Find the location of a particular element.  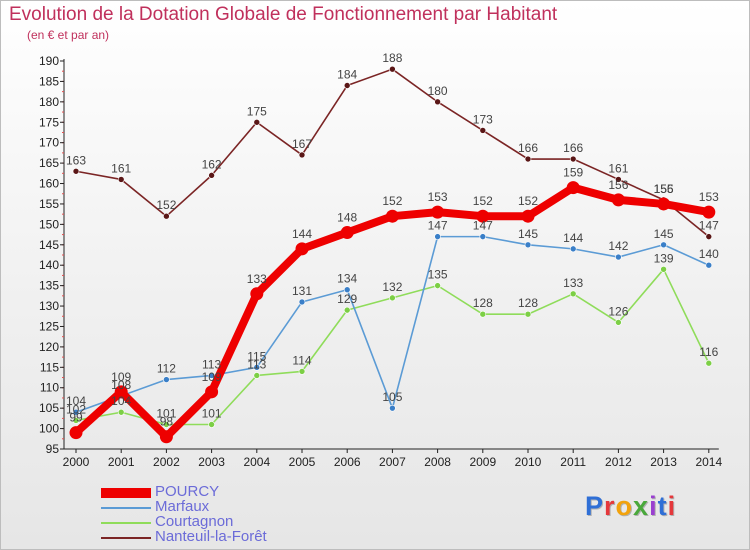

y-tick-label: 140 is located at coordinates (49, 265).